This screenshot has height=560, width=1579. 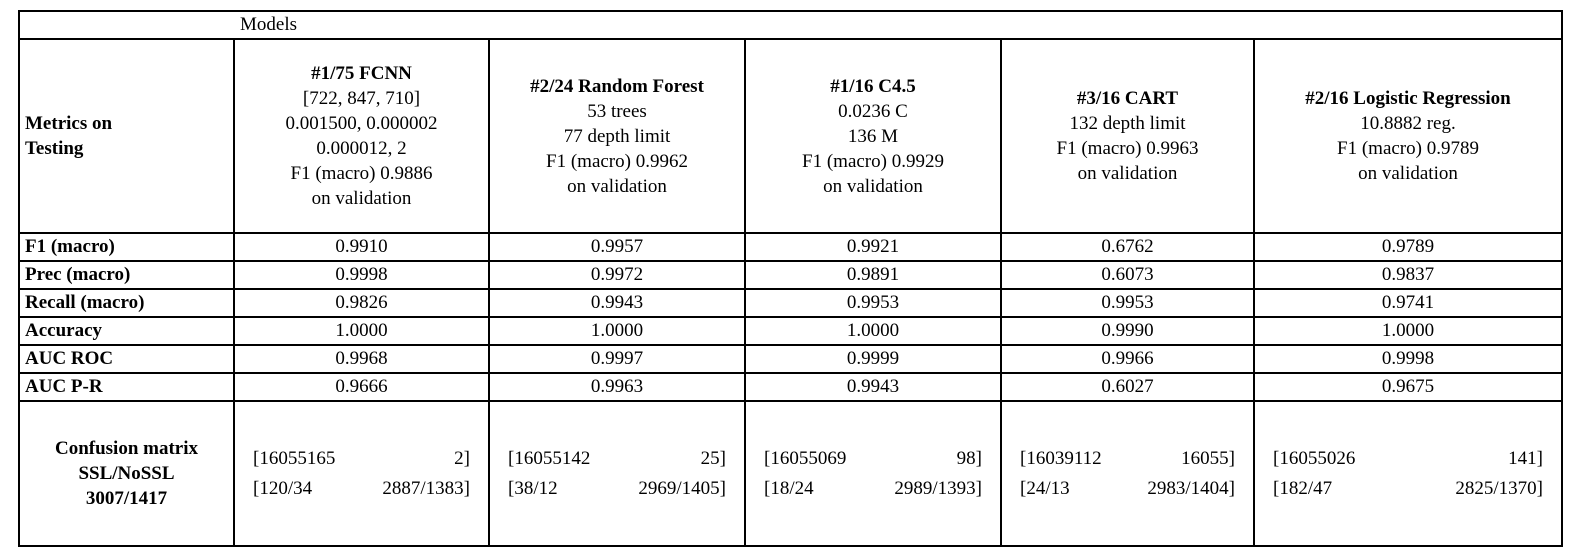 I want to click on models-header-row: Models, so click(x=790, y=25).